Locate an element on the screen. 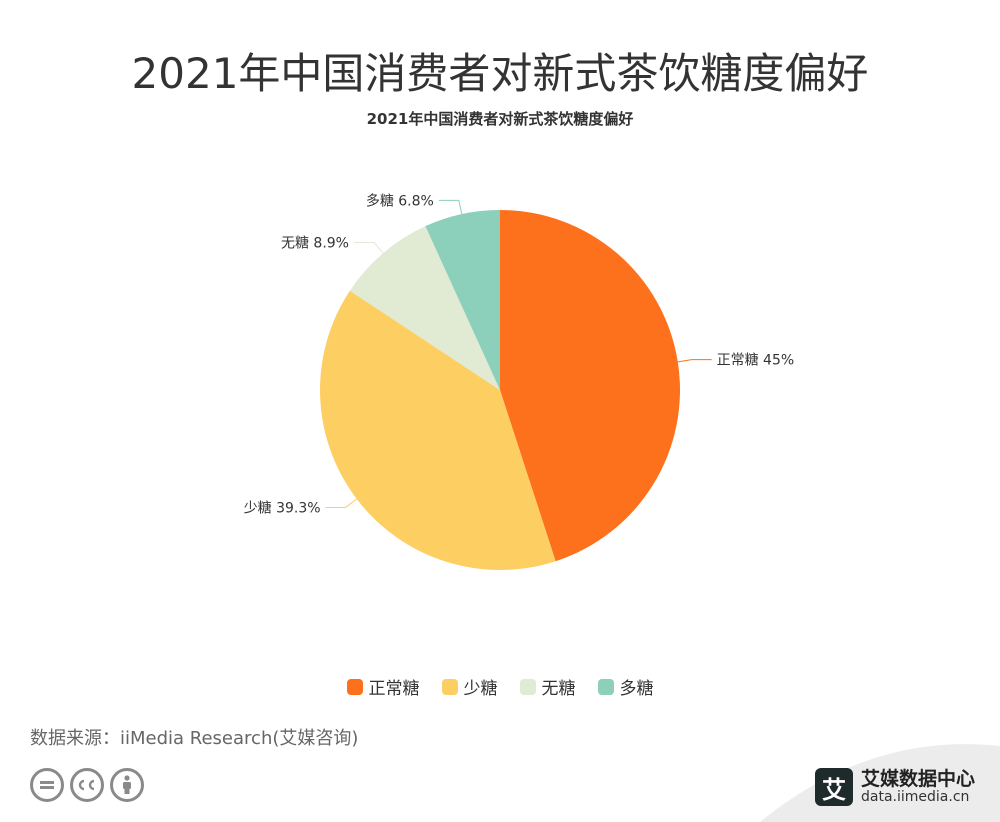 The width and height of the screenshot is (1000, 822). slice-more-sugar is located at coordinates (462, 300).